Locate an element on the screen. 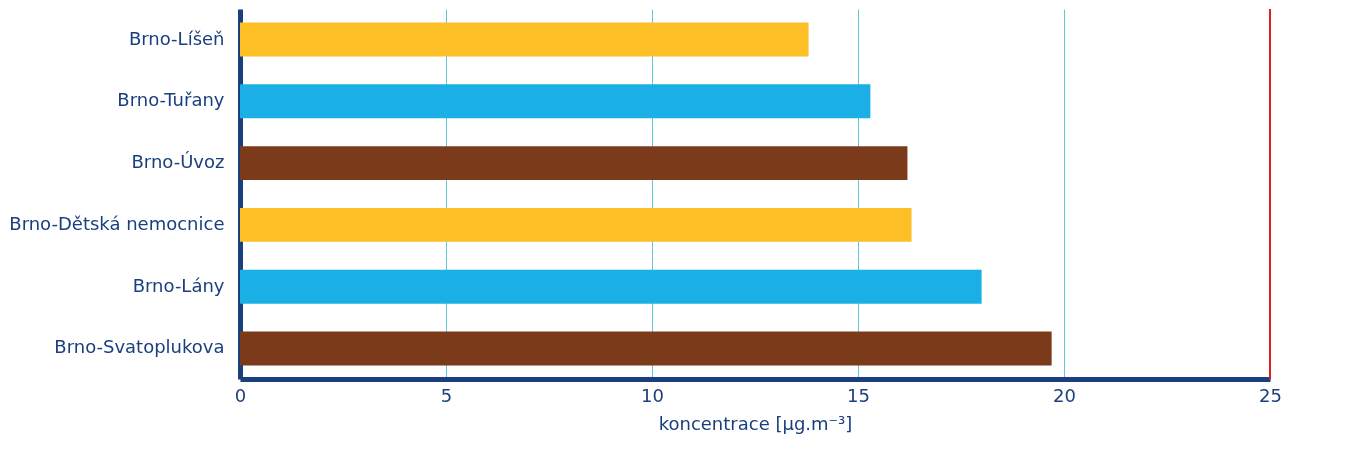 This screenshot has width=1357, height=463. x-tick-label: 10 is located at coordinates (652, 395).